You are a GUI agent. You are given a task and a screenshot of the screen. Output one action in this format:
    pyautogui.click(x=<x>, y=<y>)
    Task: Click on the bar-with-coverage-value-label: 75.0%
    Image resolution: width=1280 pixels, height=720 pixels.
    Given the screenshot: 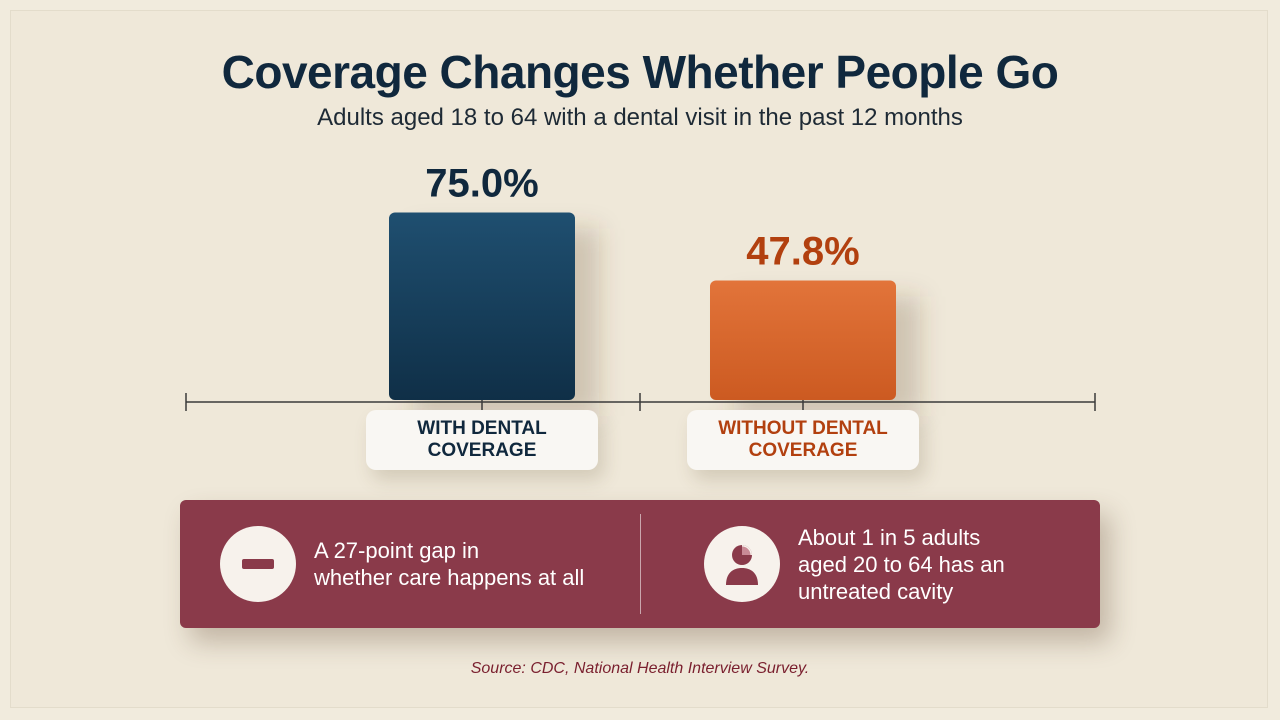 What is the action you would take?
    pyautogui.click(x=481, y=184)
    